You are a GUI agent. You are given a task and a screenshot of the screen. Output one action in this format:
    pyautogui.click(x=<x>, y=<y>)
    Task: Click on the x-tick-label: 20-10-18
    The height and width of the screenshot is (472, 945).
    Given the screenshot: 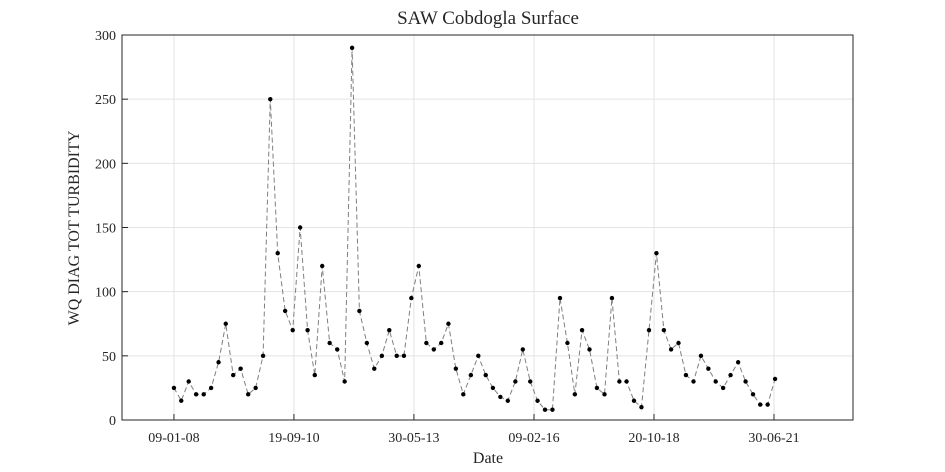 What is the action you would take?
    pyautogui.click(x=653, y=438)
    